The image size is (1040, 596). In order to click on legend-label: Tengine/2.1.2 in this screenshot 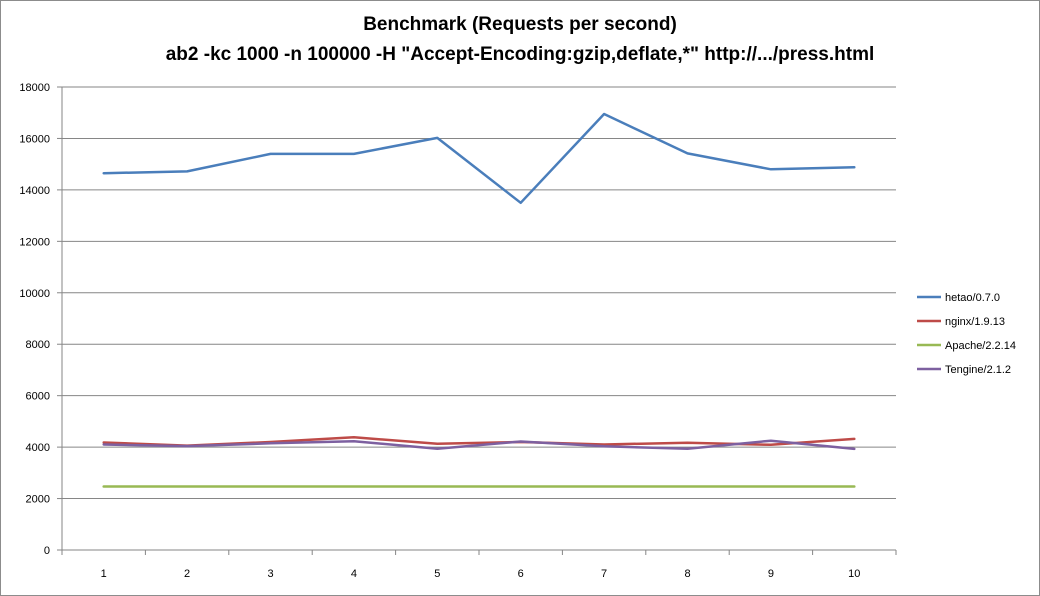, I will do `click(978, 370)`.